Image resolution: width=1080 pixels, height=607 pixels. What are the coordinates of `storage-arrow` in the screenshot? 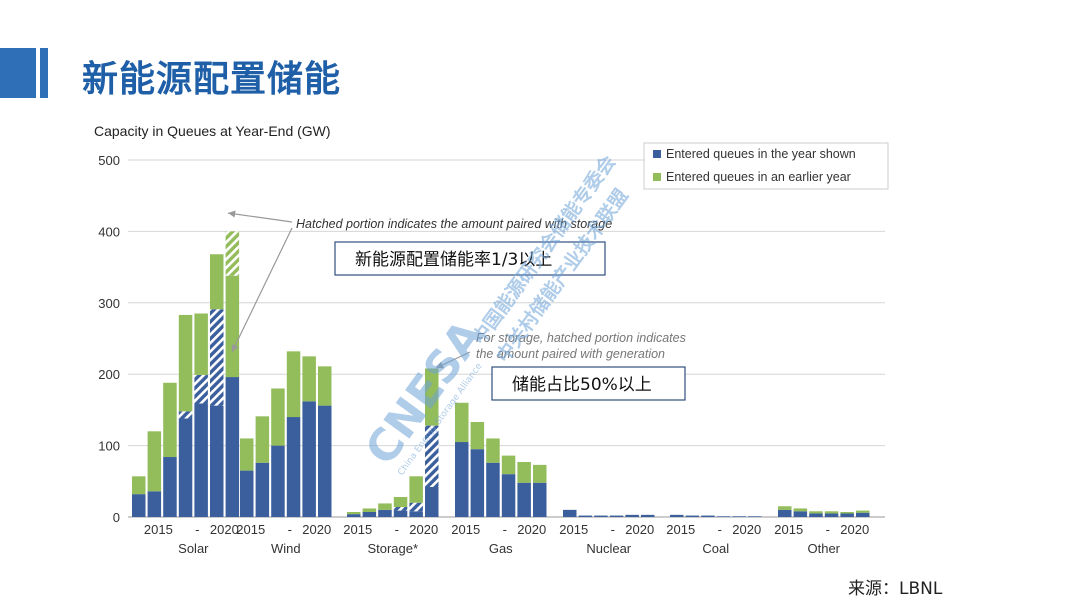 It's located at (453, 360).